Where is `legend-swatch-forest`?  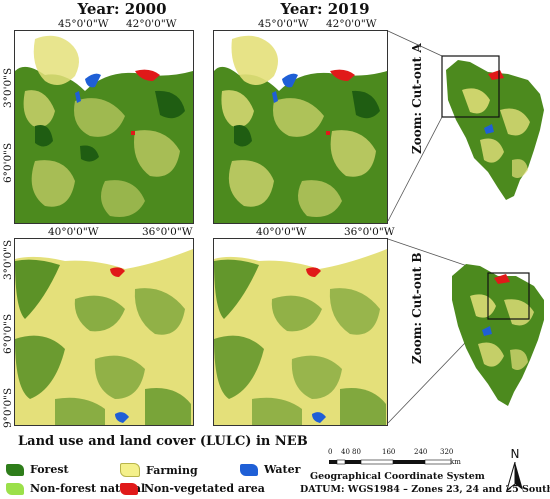 legend-swatch-forest is located at coordinates (15, 469).